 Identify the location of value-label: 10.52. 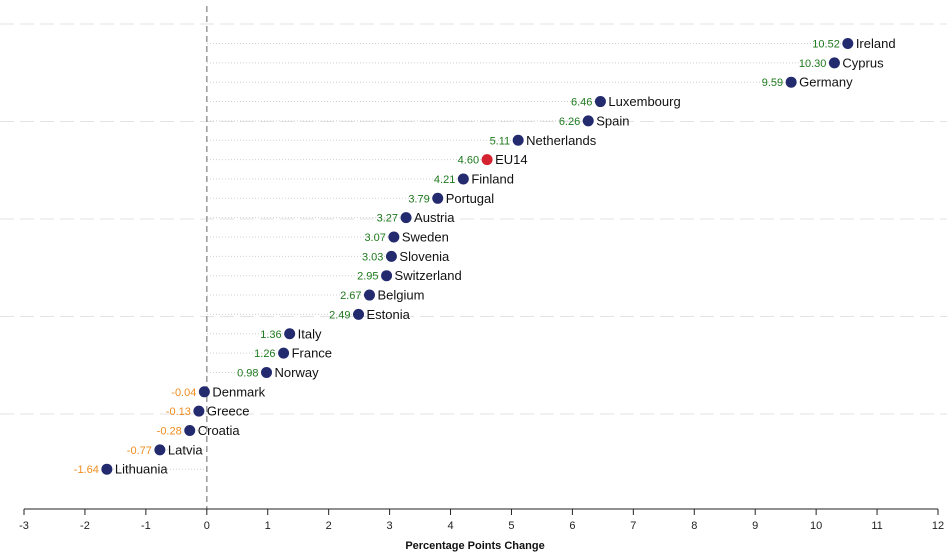
(826, 45).